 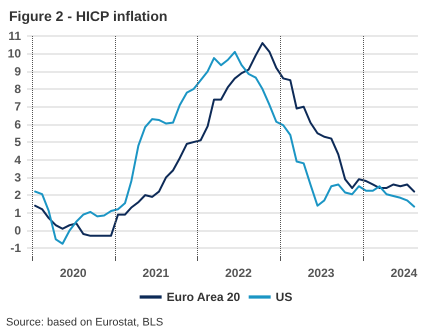 I want to click on y-tick-label: 9, so click(x=18, y=71).